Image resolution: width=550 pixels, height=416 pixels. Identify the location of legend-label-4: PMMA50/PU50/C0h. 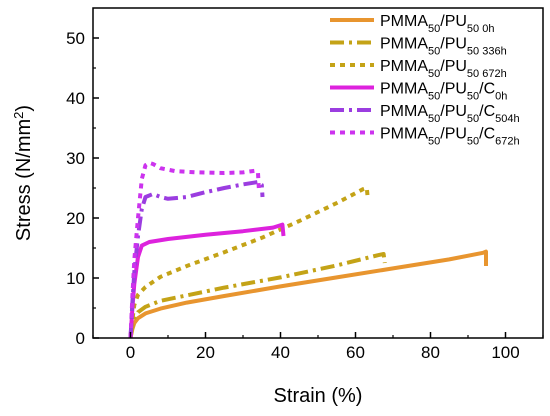
(443, 92).